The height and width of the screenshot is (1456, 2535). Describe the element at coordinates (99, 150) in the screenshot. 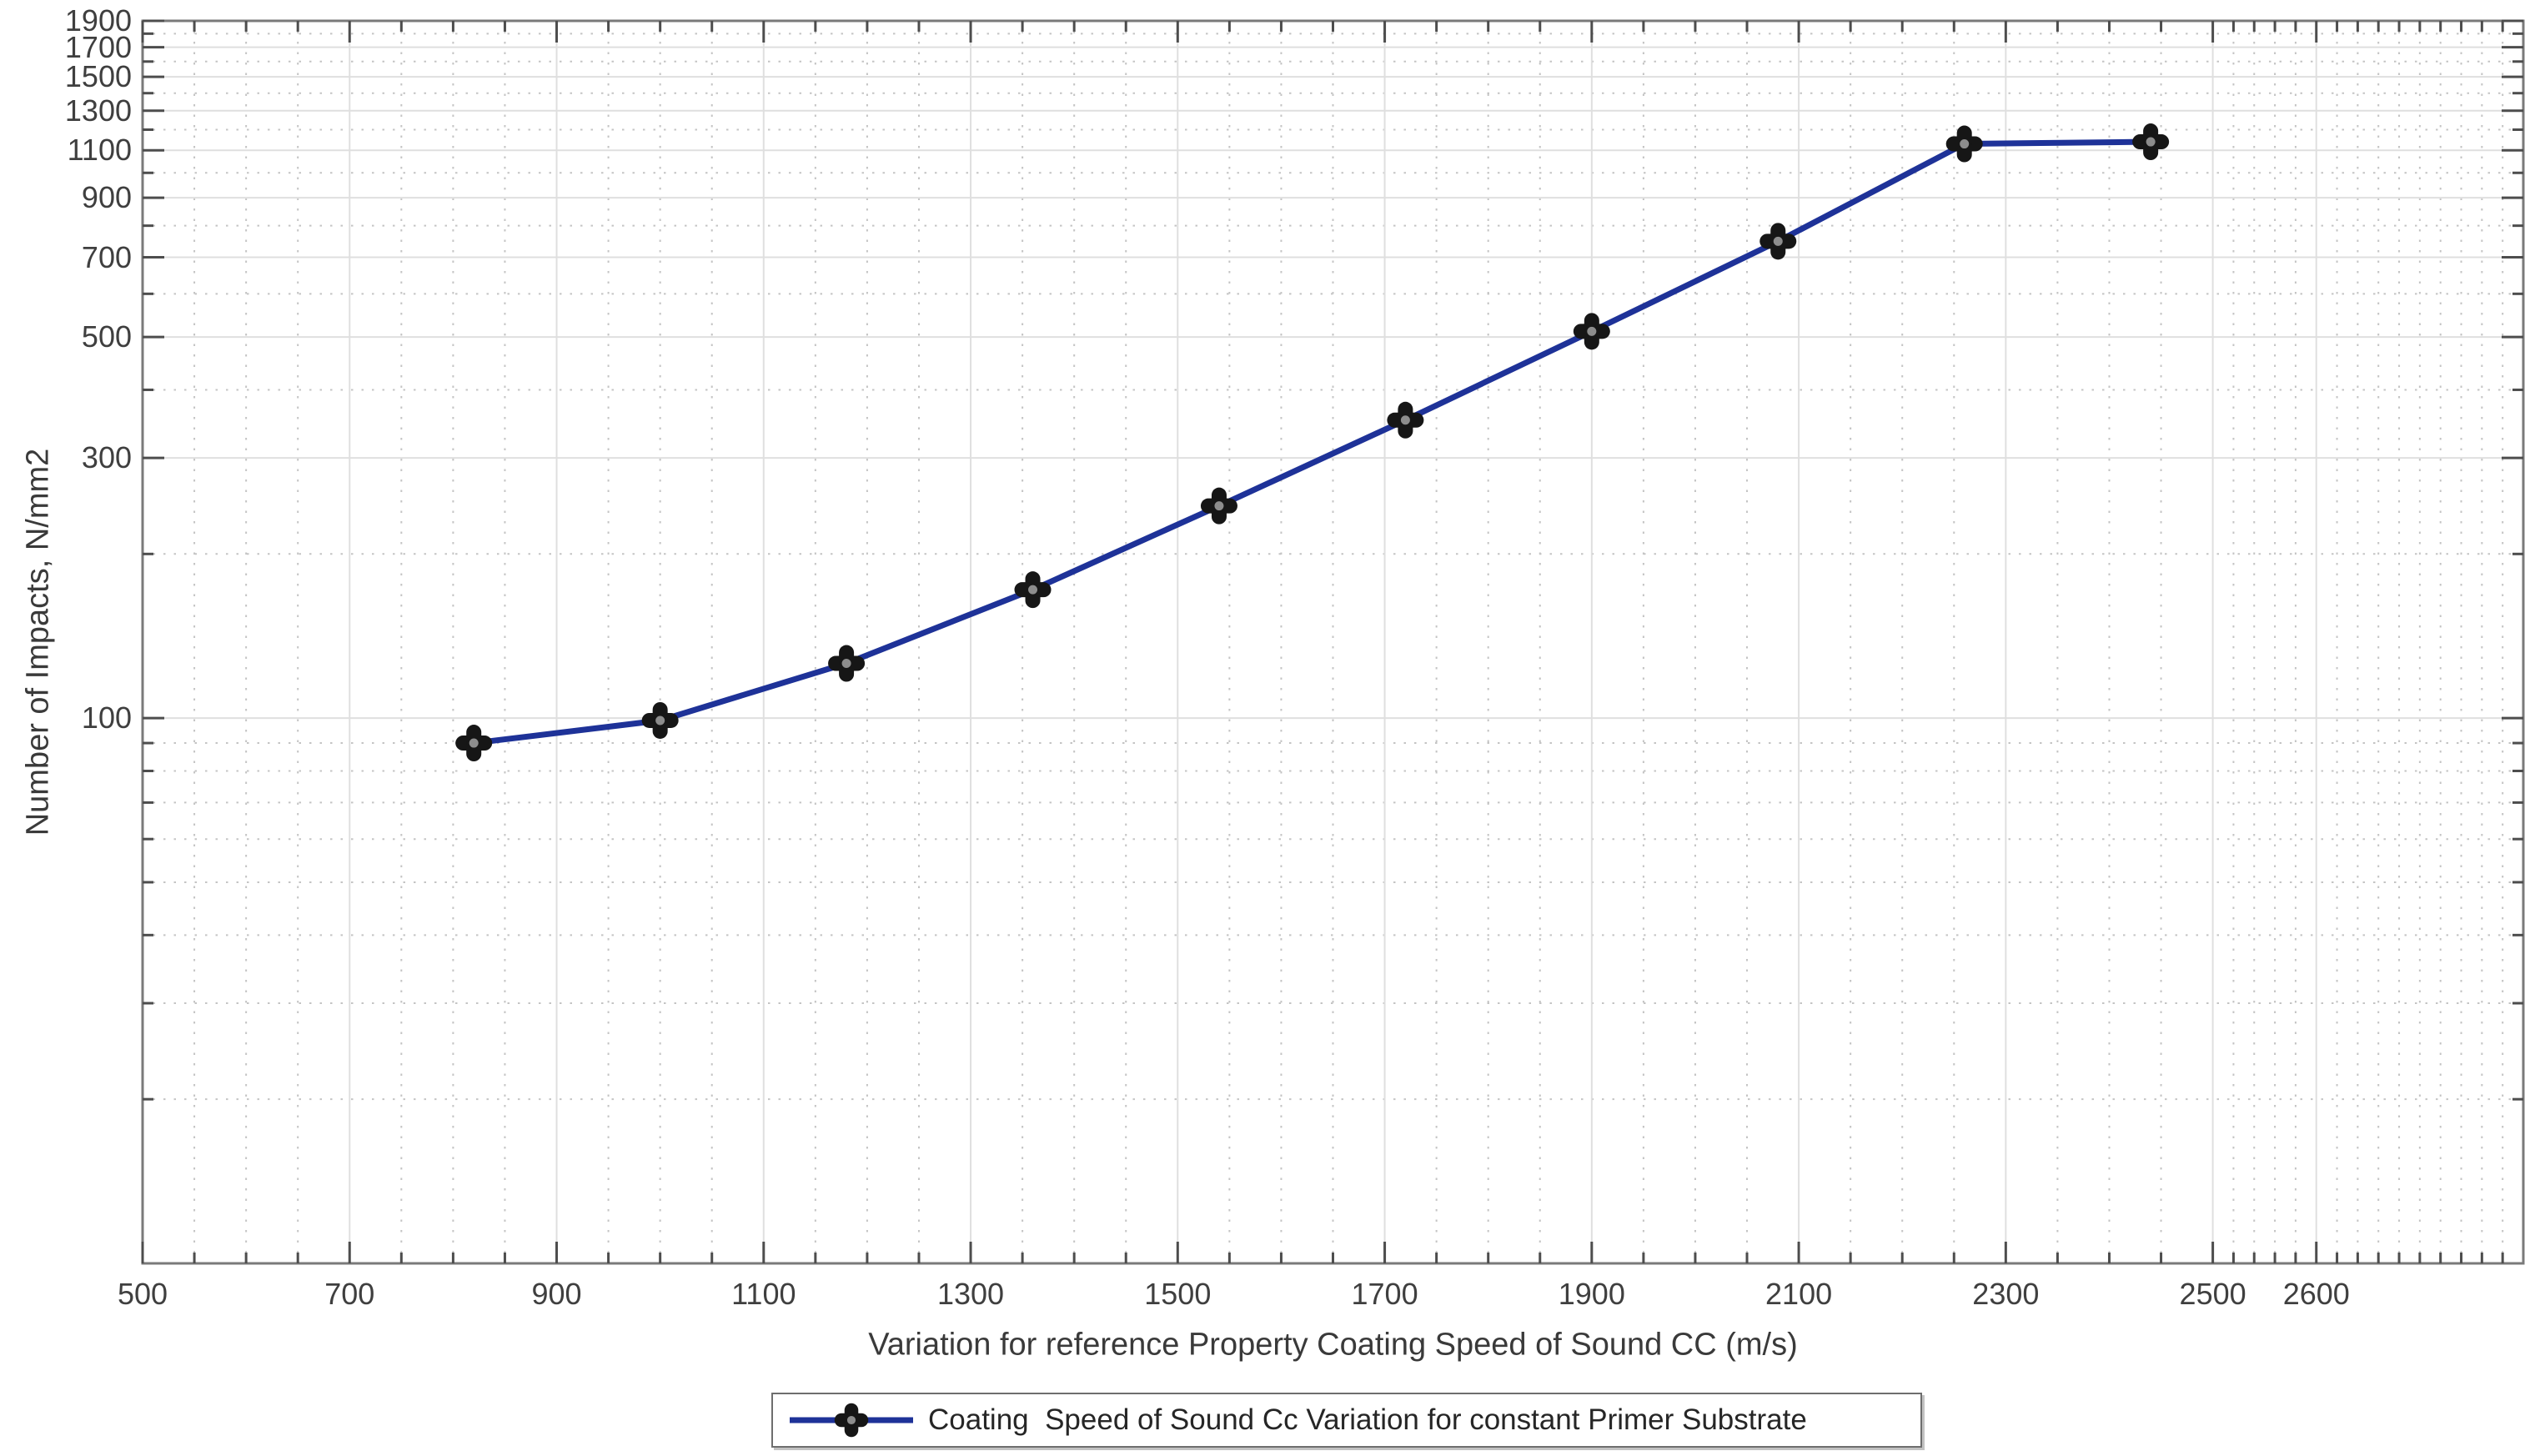

I see `y-tick-label: 1100` at that location.